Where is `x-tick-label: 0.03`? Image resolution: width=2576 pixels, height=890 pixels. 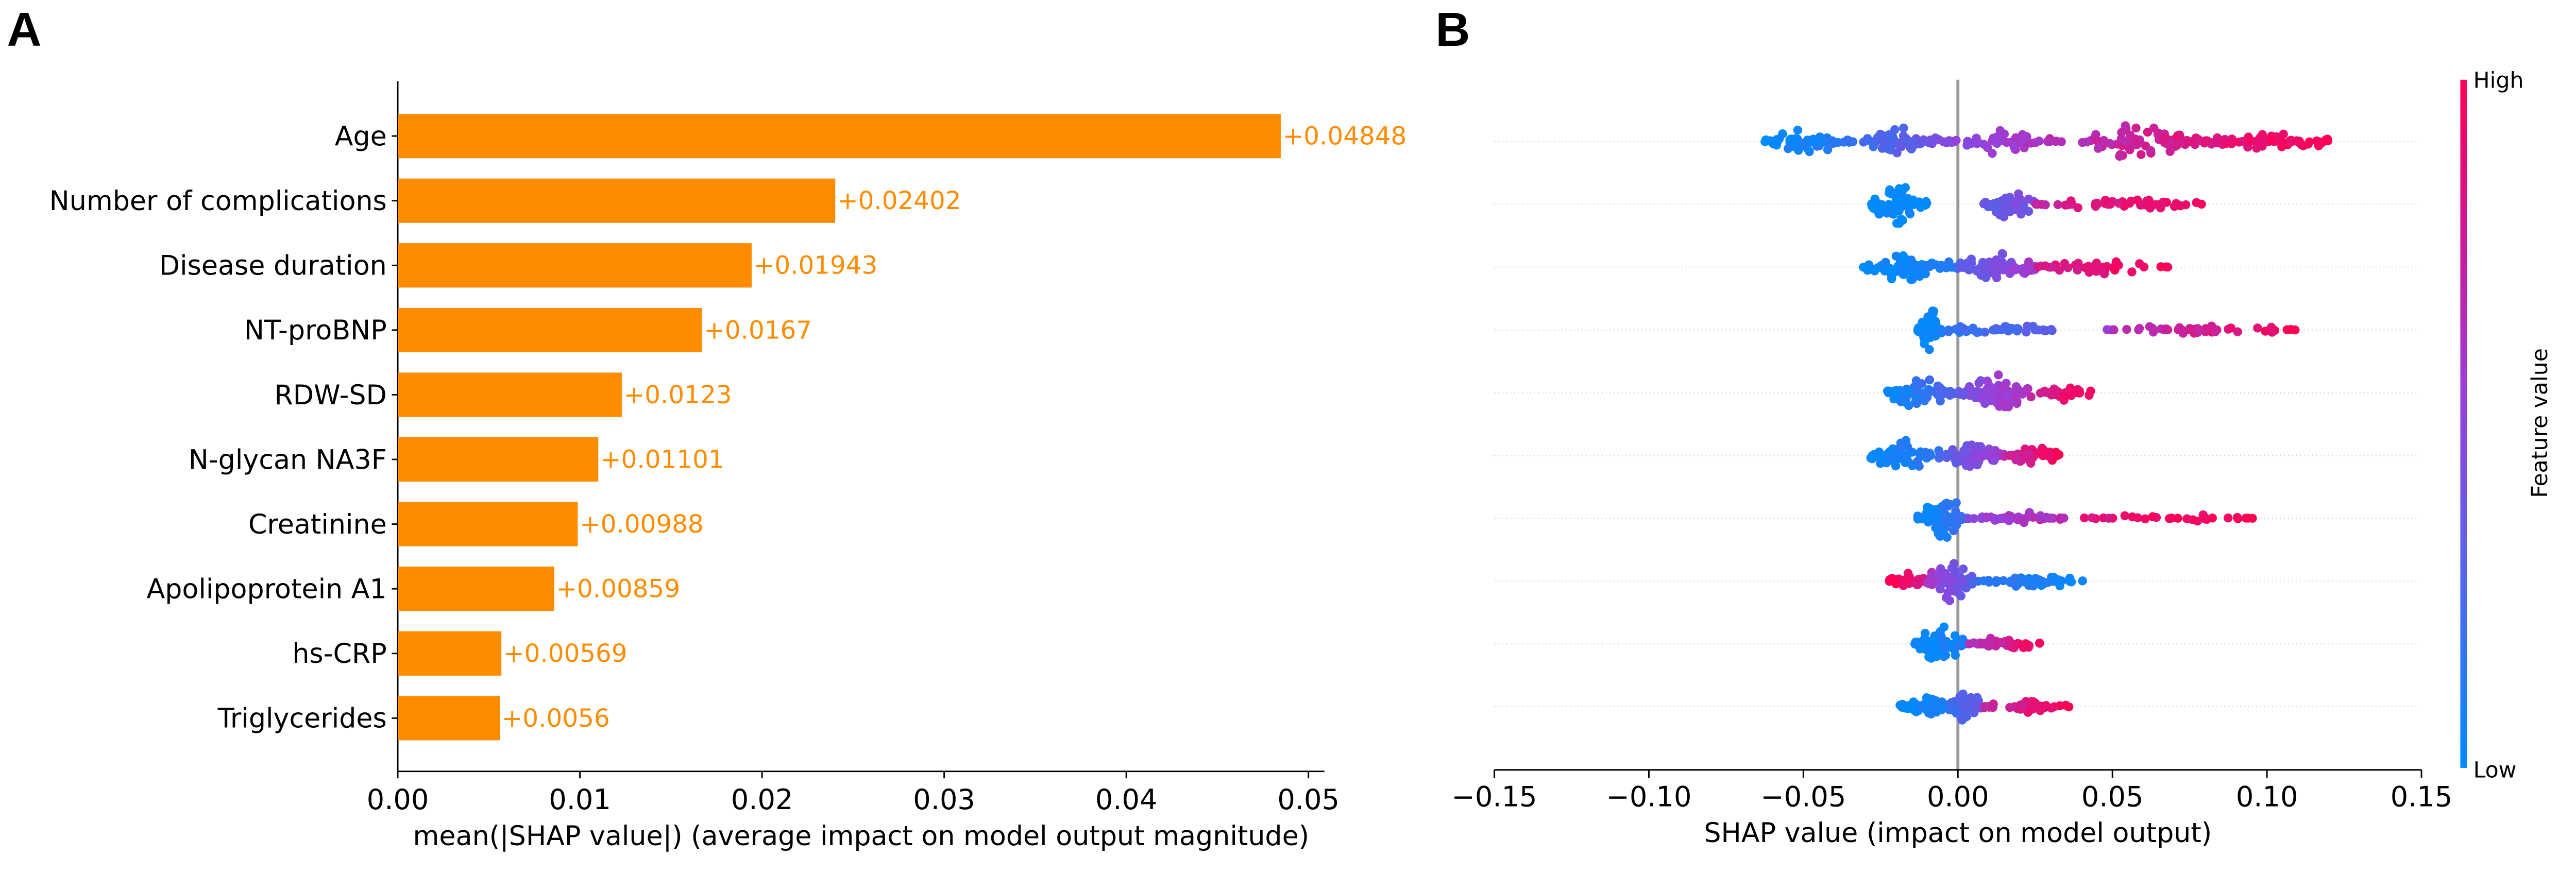
x-tick-label: 0.03 is located at coordinates (944, 799).